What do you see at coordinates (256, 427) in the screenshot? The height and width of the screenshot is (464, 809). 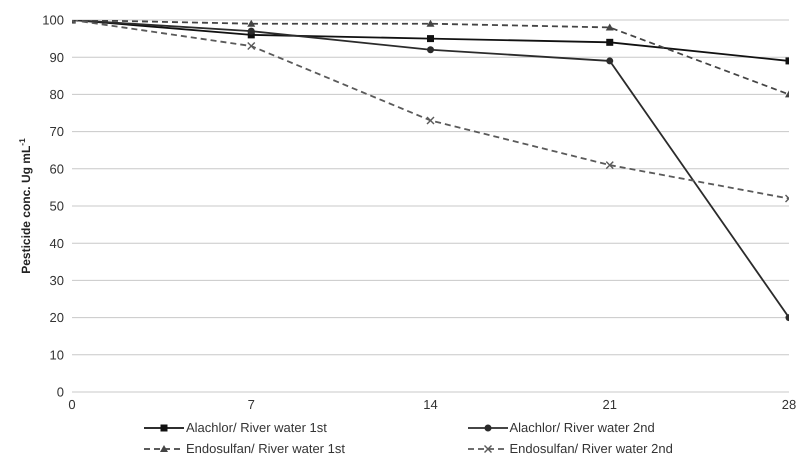 I see `legend-label: Alachlor/ River water 1st` at bounding box center [256, 427].